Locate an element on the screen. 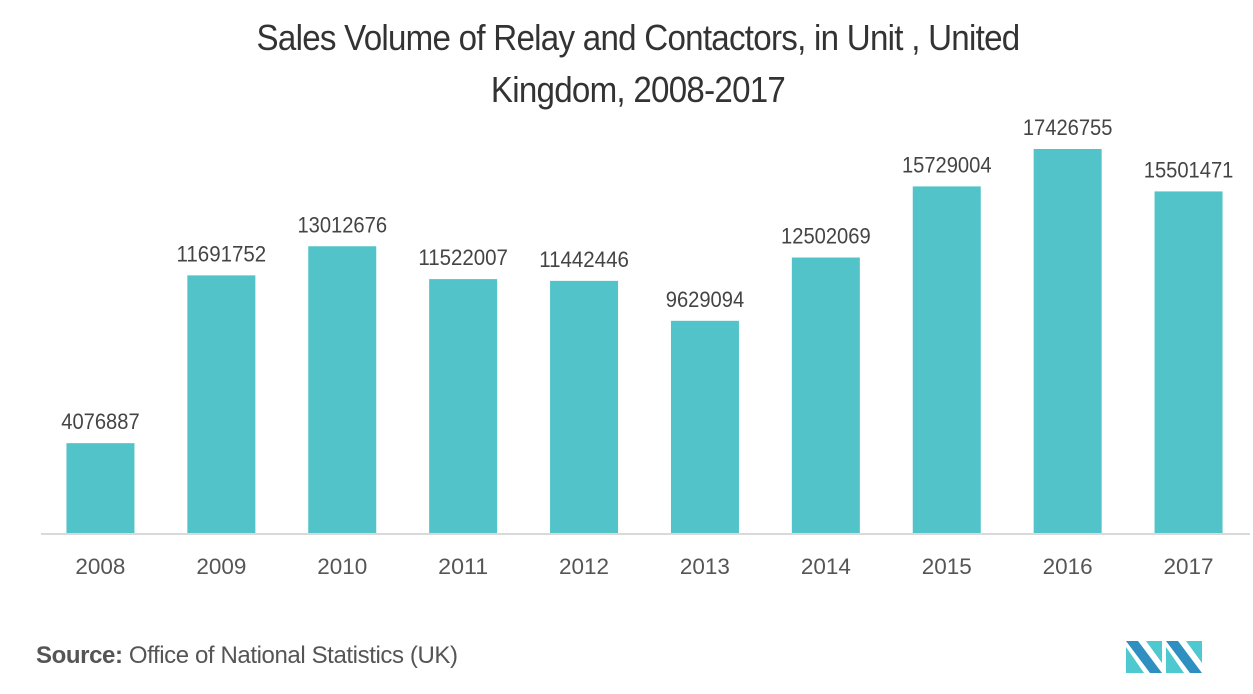  bar-2016 is located at coordinates (1067, 341).